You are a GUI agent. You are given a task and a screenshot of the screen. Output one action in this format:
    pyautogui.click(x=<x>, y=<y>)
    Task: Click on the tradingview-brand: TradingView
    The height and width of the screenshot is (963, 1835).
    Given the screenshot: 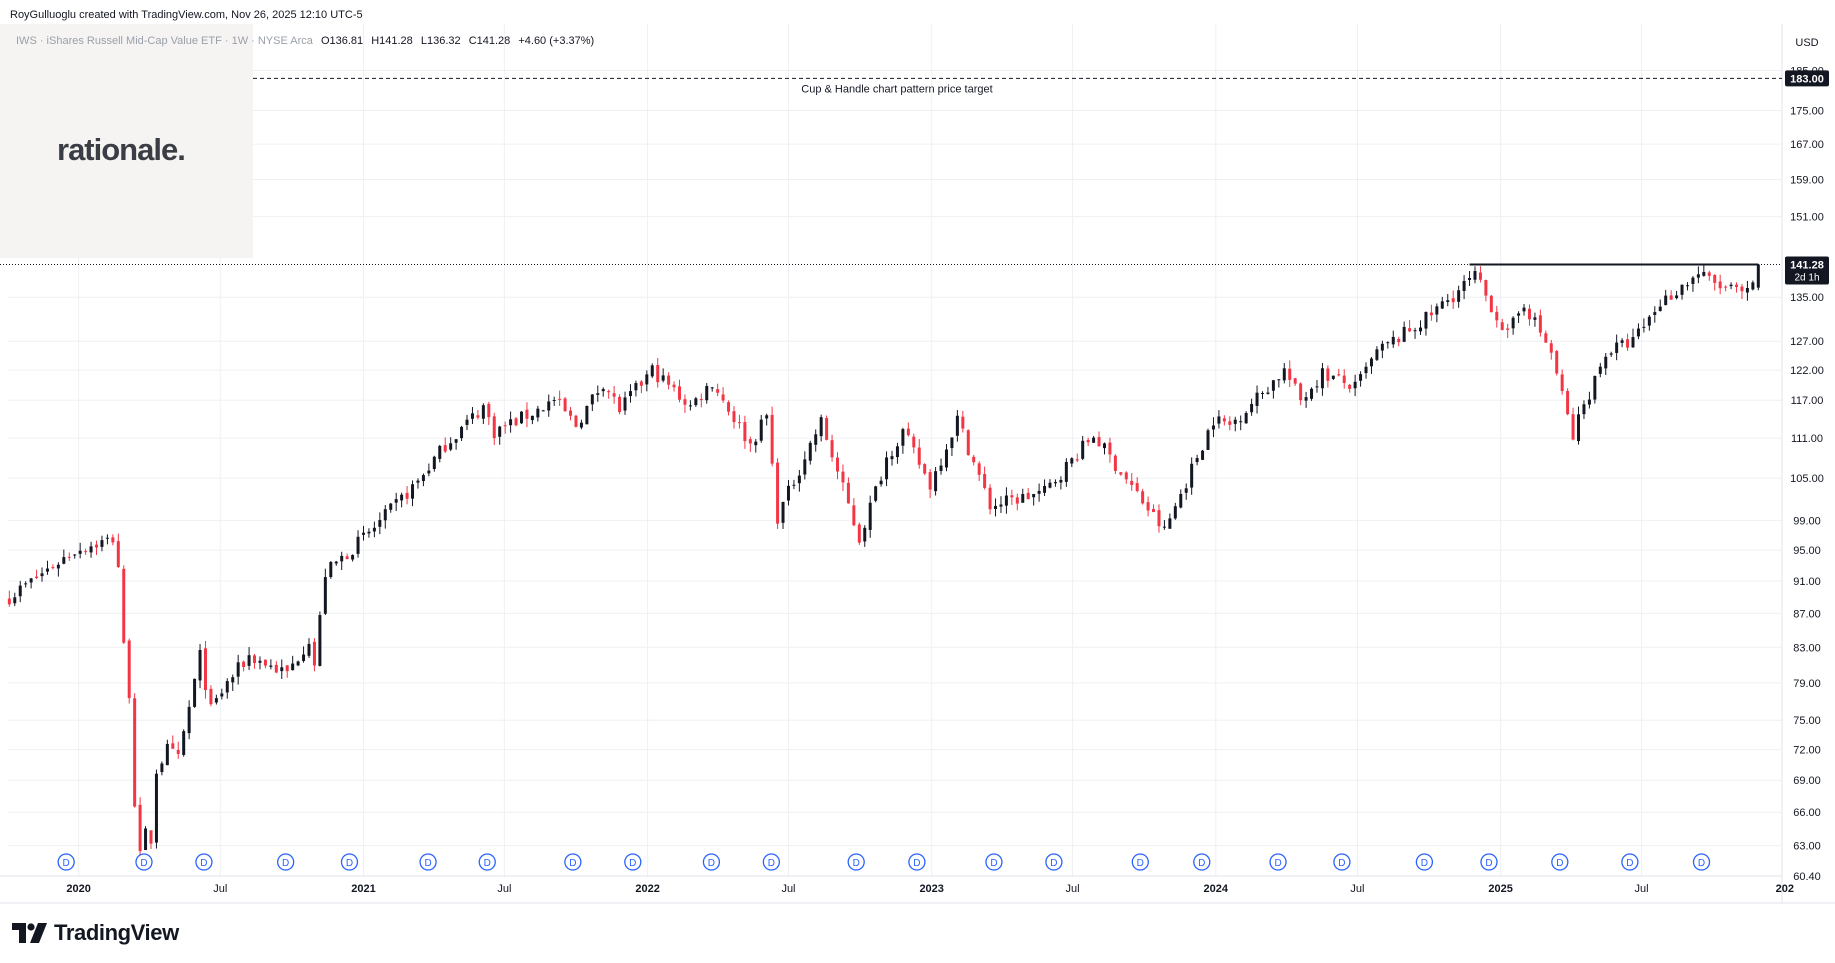 What is the action you would take?
    pyautogui.click(x=95, y=933)
    